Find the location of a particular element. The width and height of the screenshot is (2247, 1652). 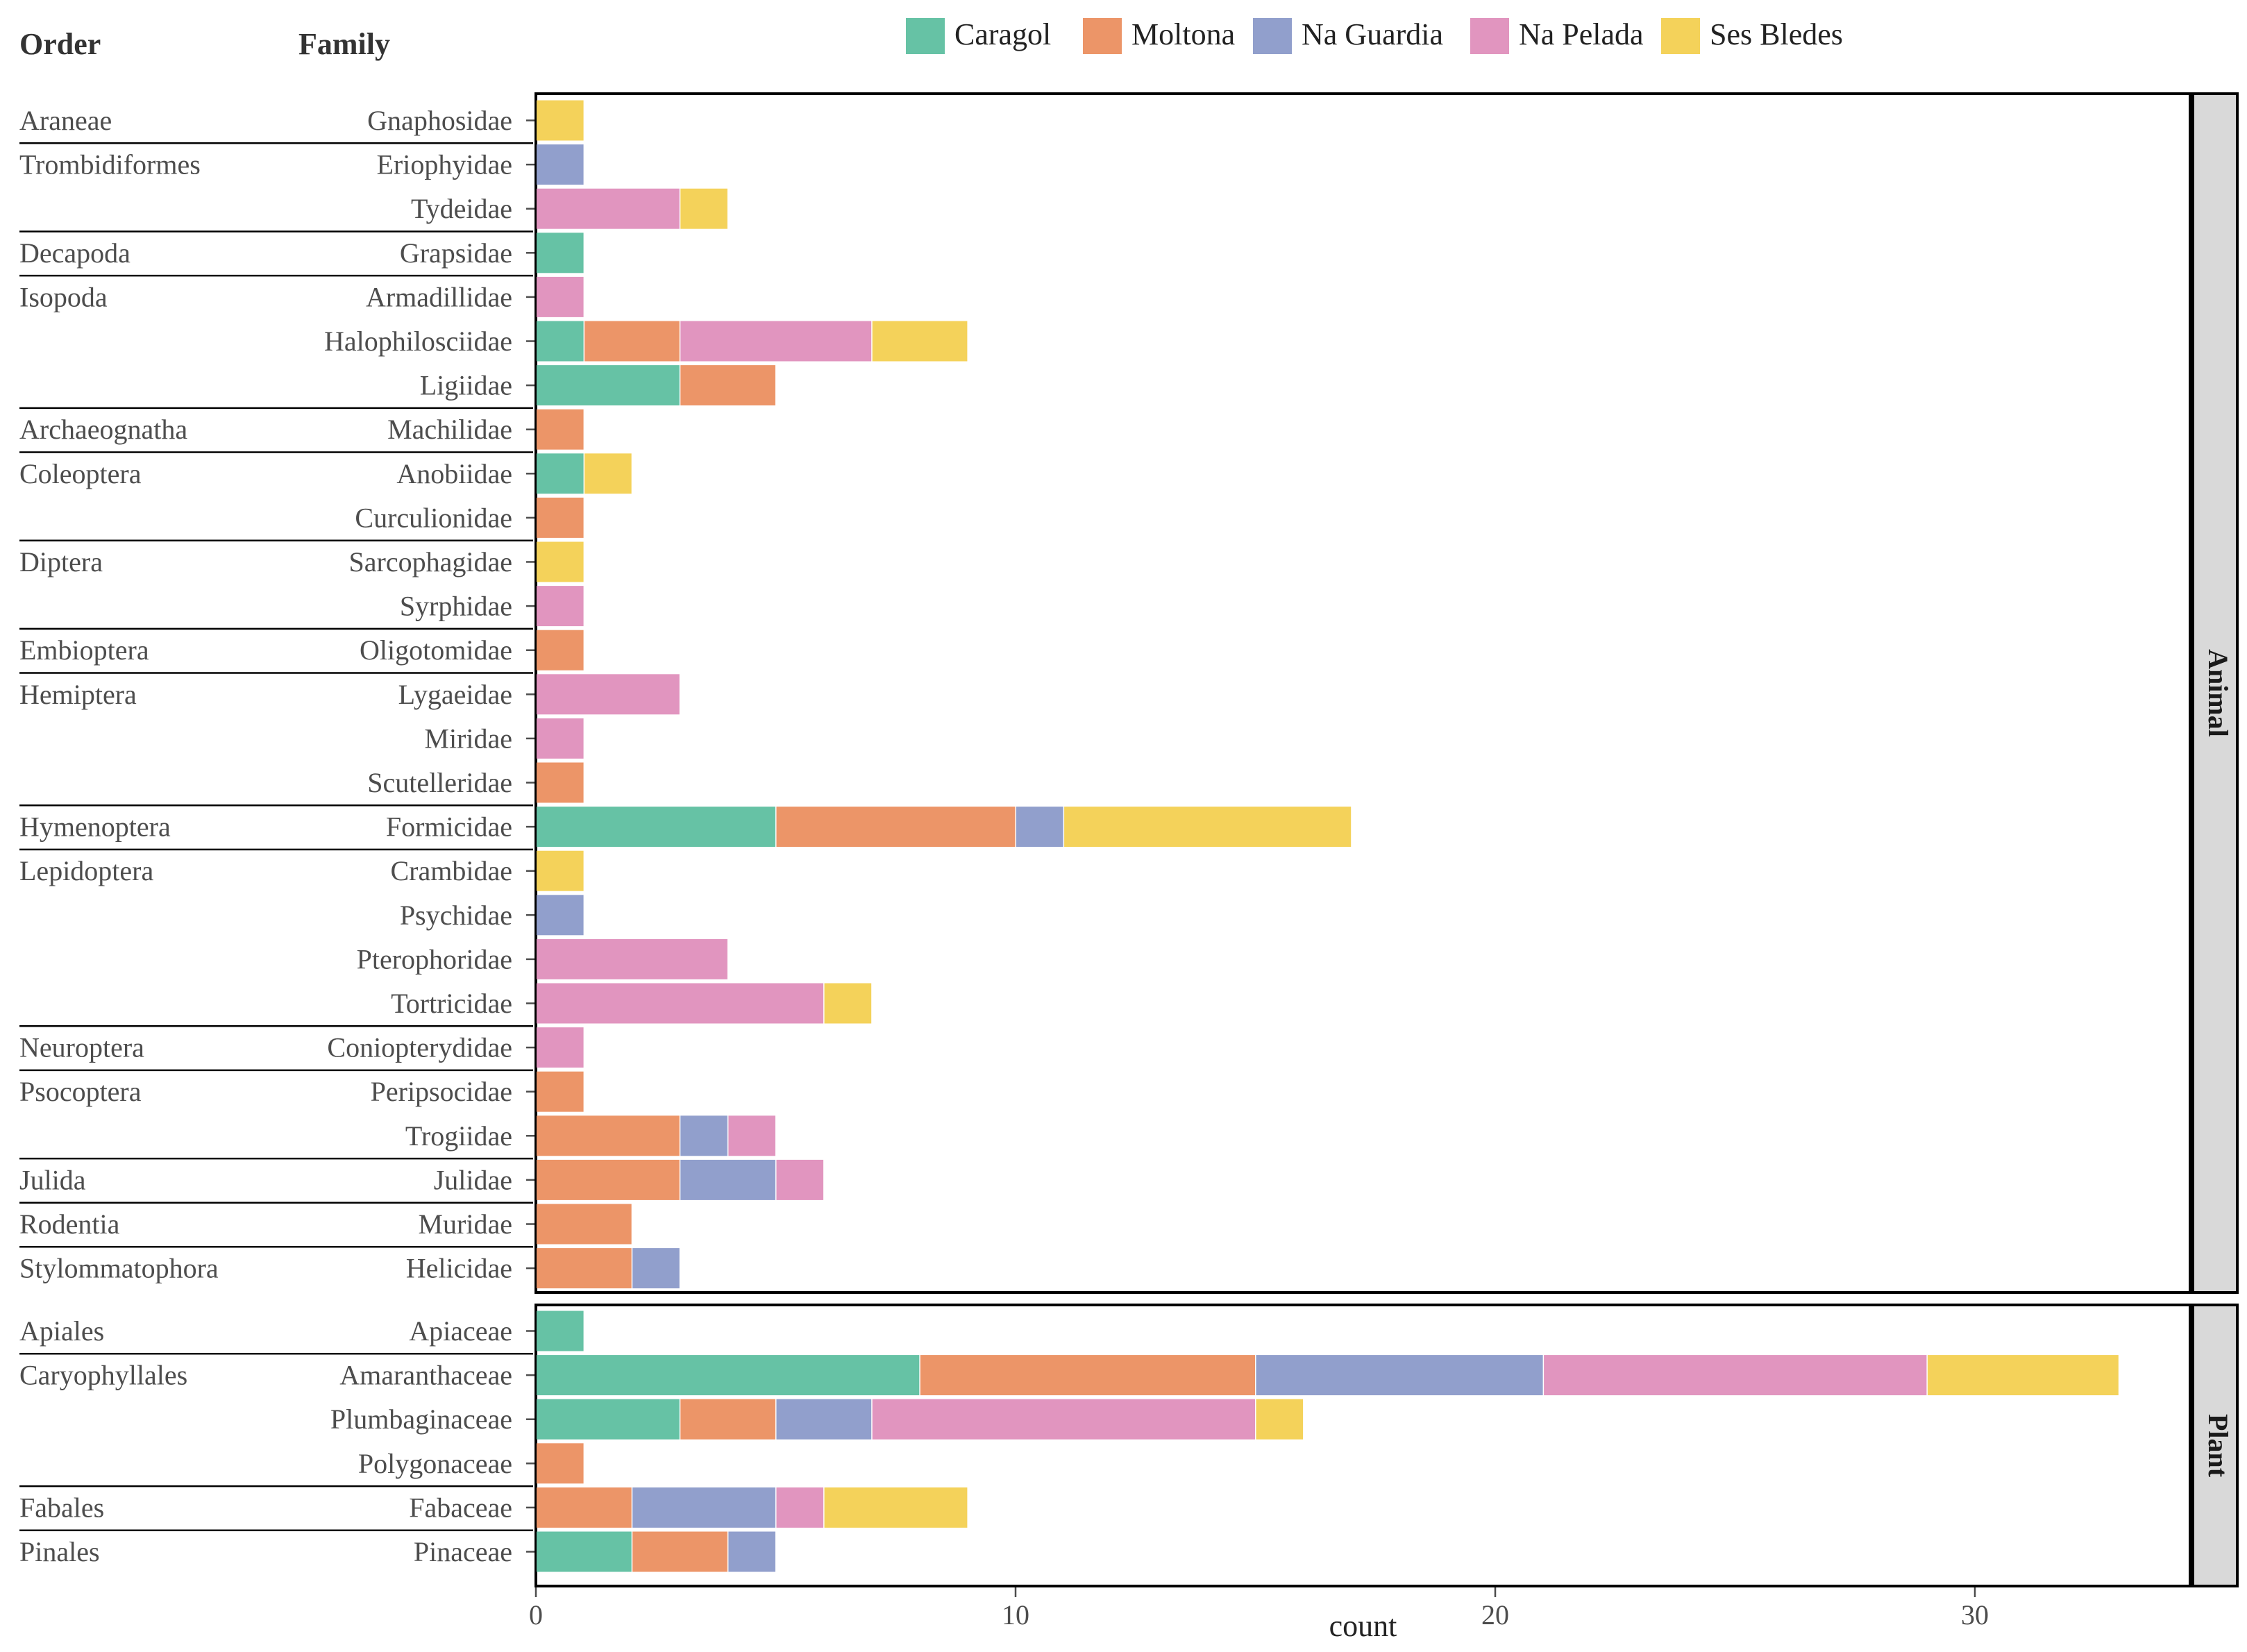

legend-swatch-caragol is located at coordinates (925, 36).